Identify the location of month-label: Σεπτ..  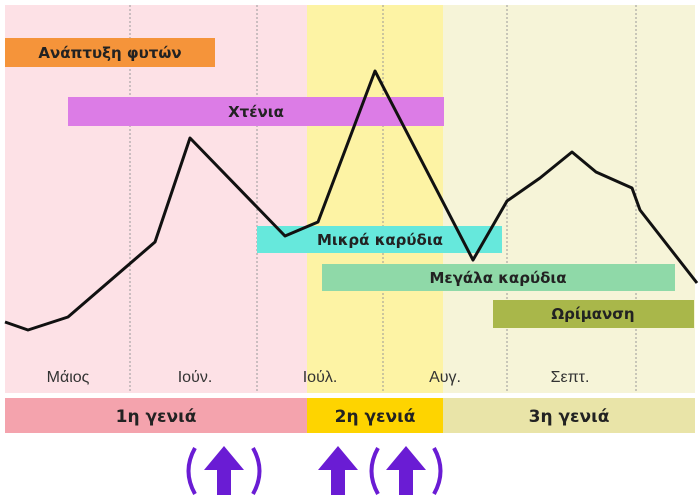
(570, 377).